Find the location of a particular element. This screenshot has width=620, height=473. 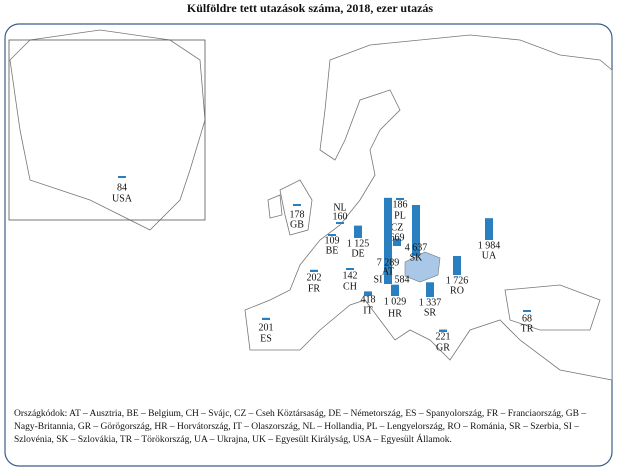

country-code: IT is located at coordinates (367, 310).